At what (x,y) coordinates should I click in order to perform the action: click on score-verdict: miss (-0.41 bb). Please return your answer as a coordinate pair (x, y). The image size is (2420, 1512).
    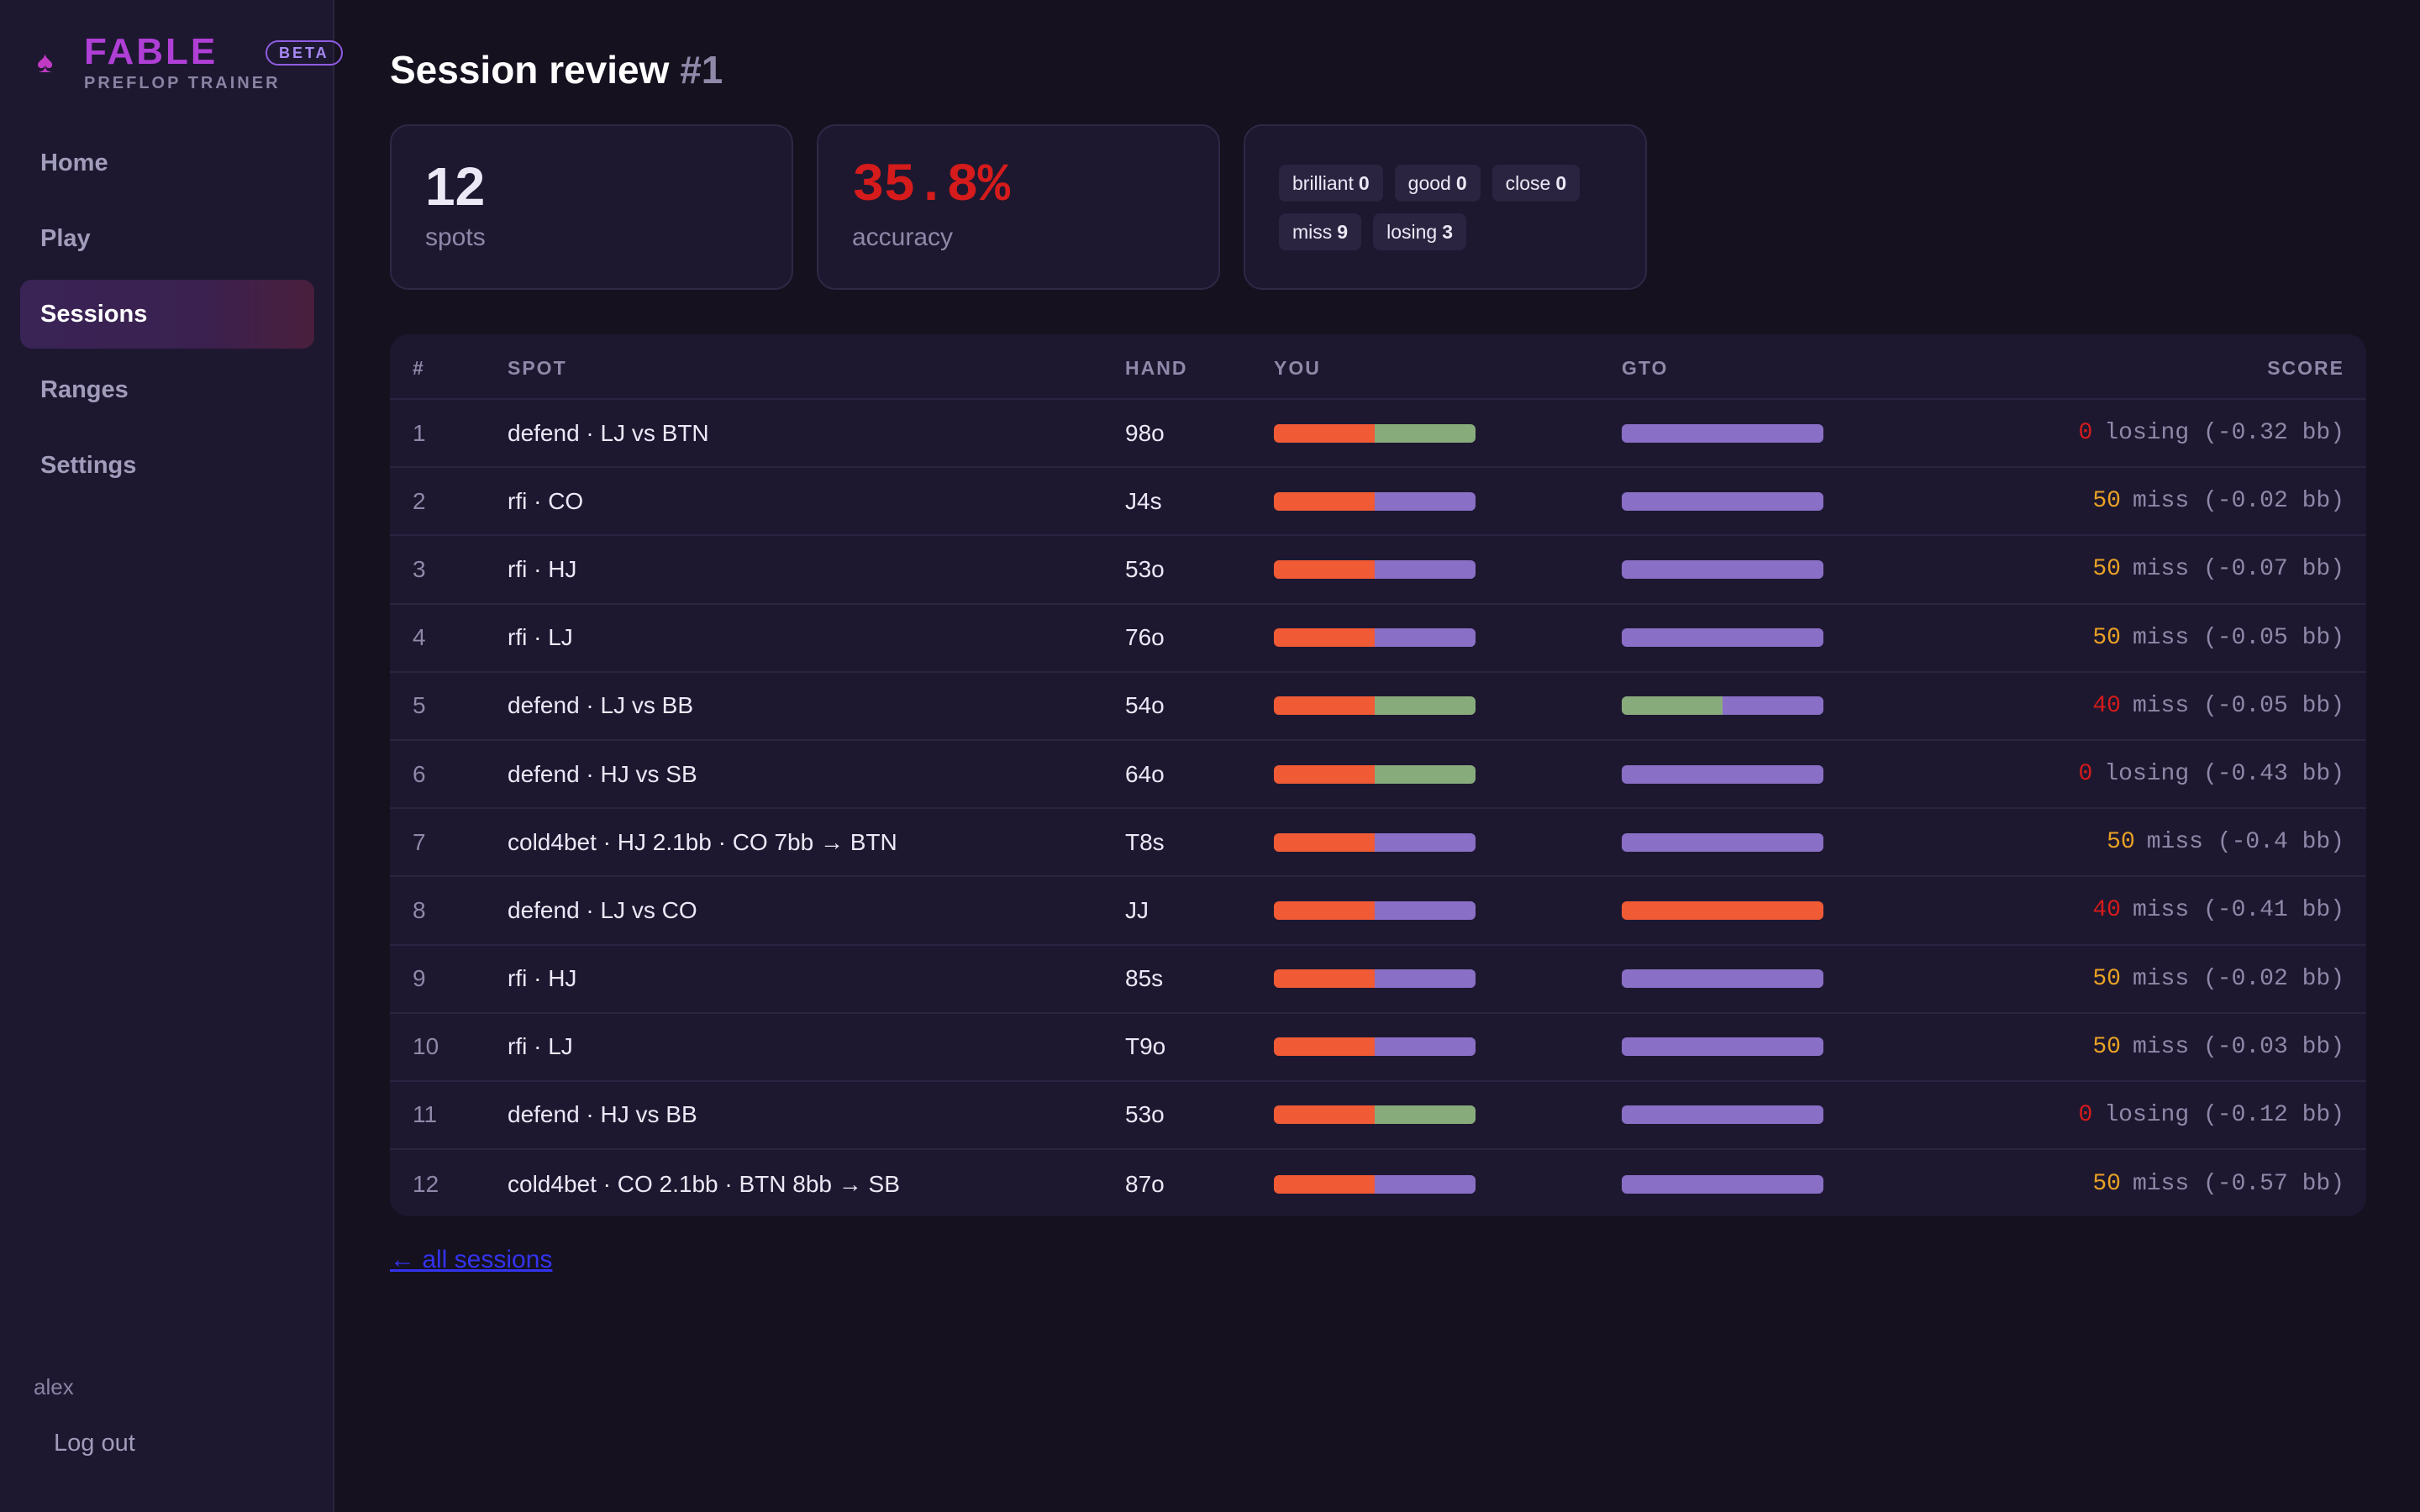
    Looking at the image, I should click on (2238, 910).